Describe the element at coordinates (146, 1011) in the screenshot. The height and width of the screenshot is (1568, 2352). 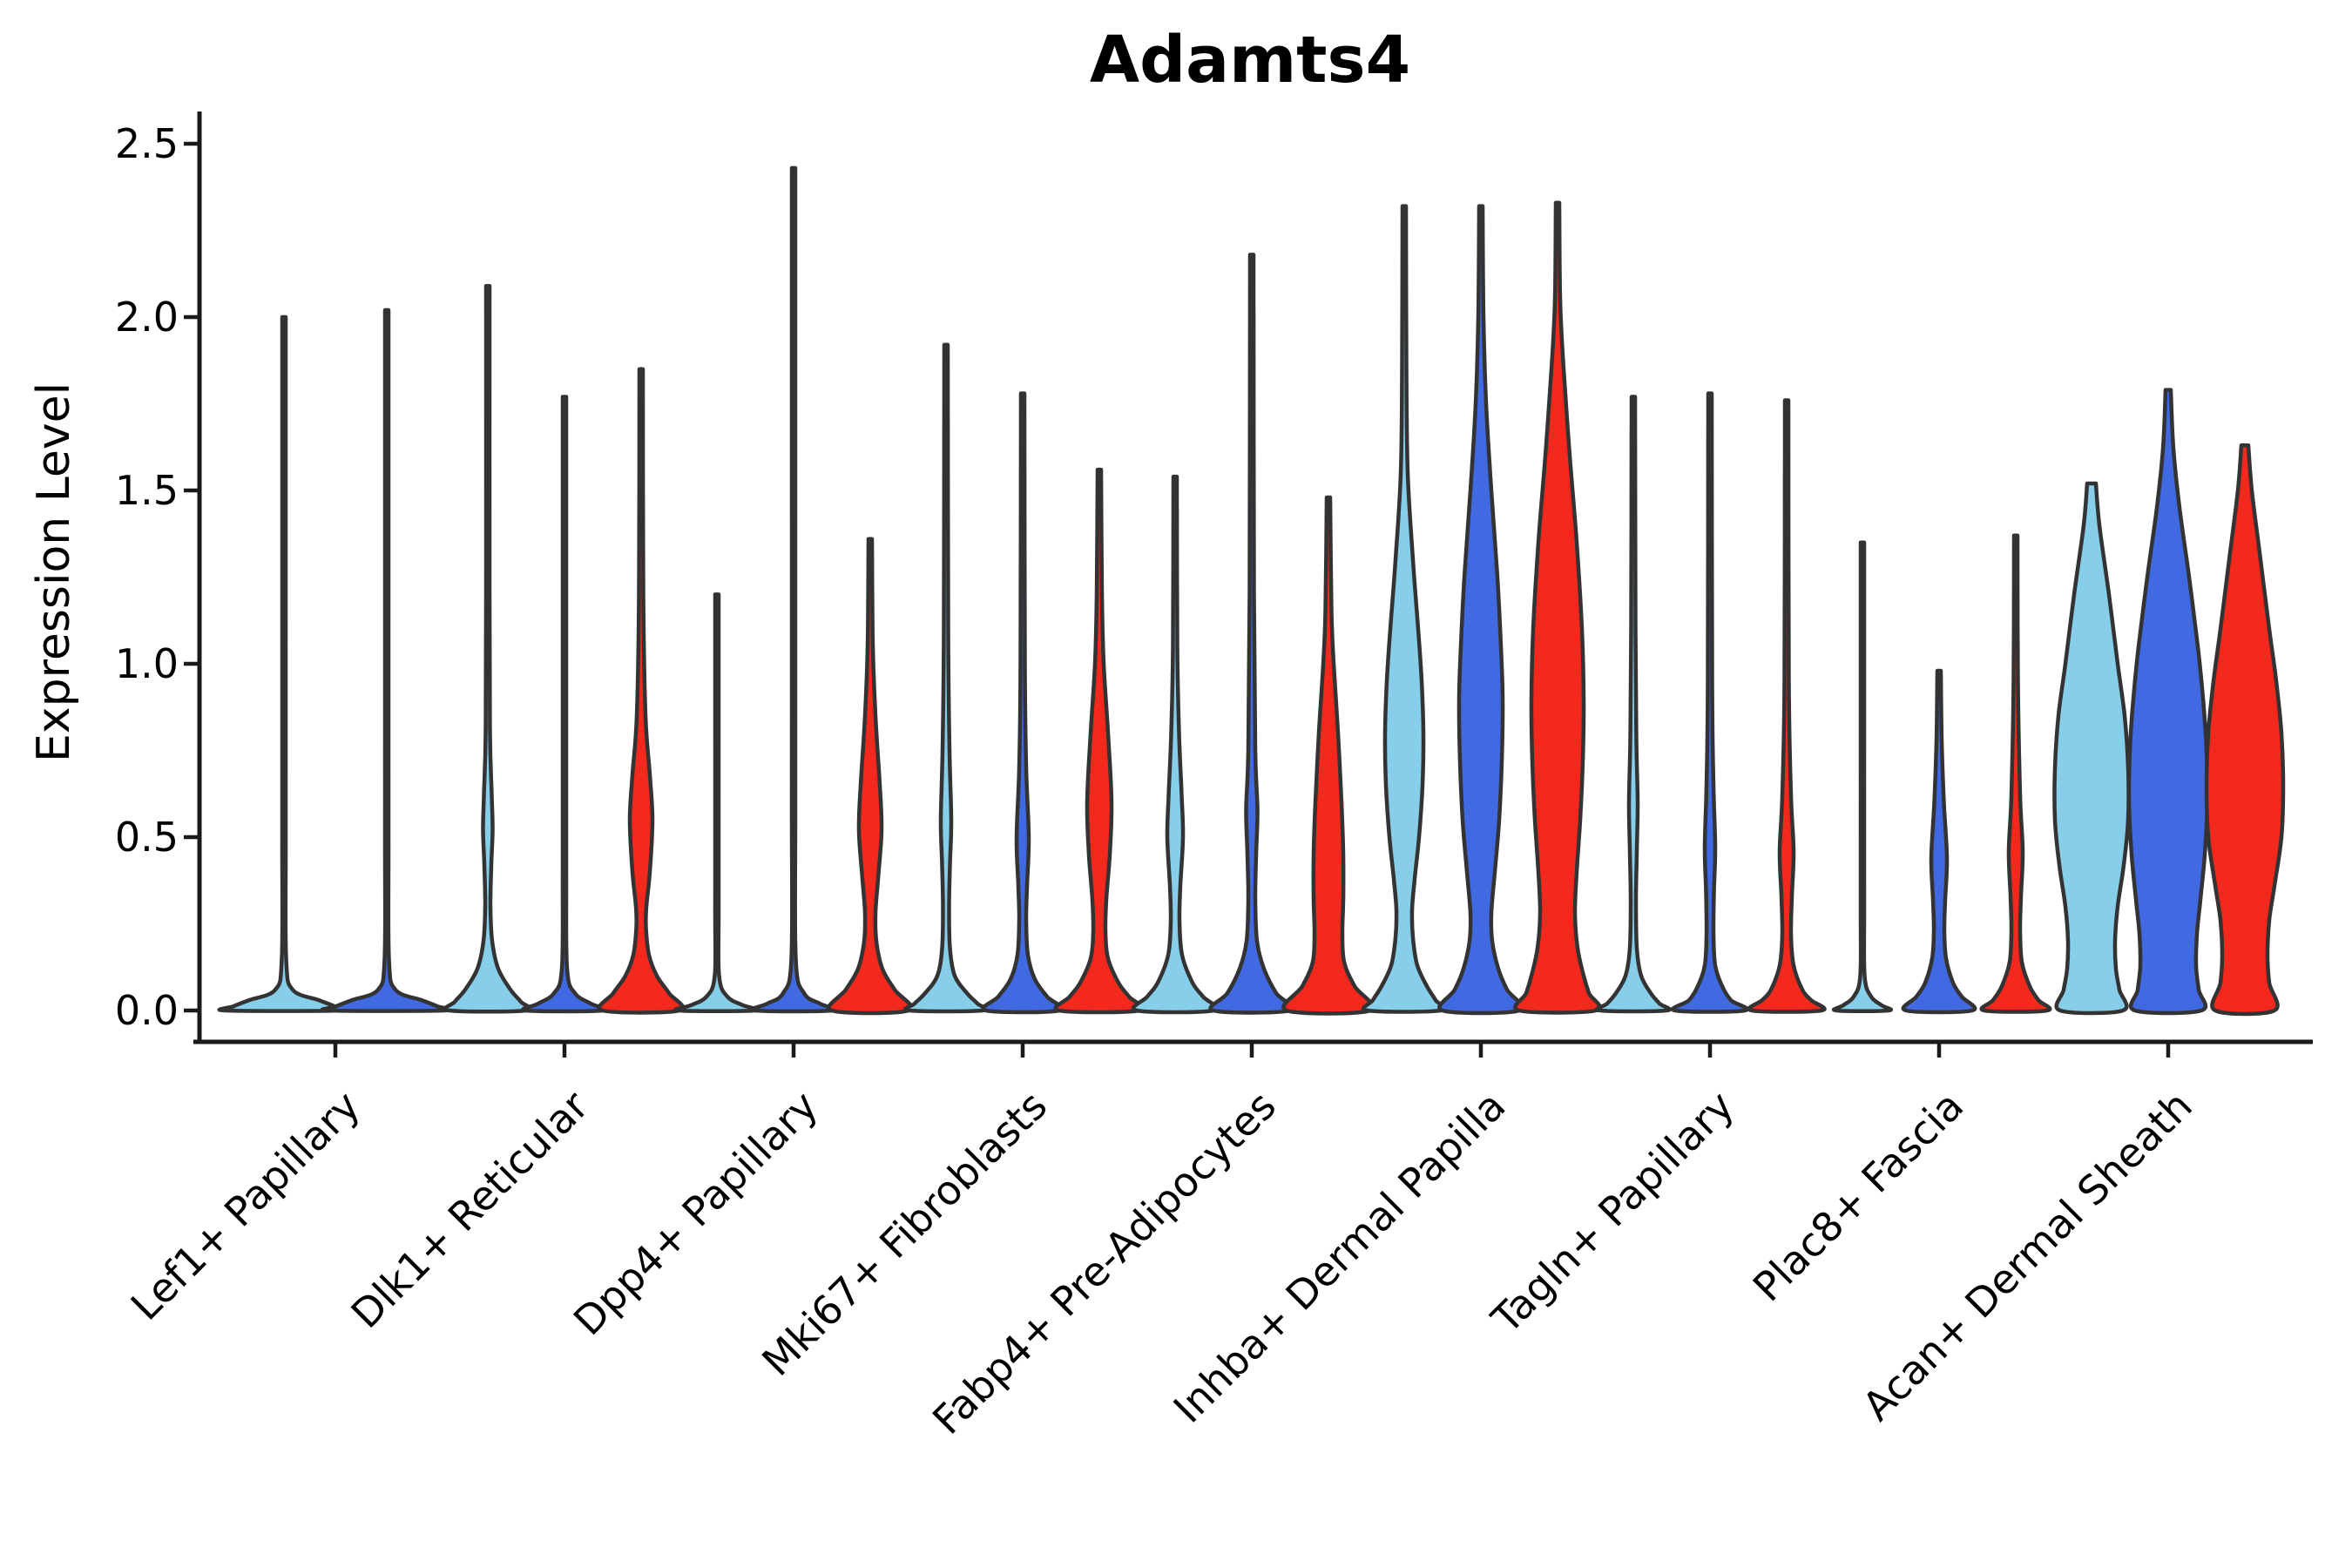
I see `y-tick-label: 0.0` at that location.